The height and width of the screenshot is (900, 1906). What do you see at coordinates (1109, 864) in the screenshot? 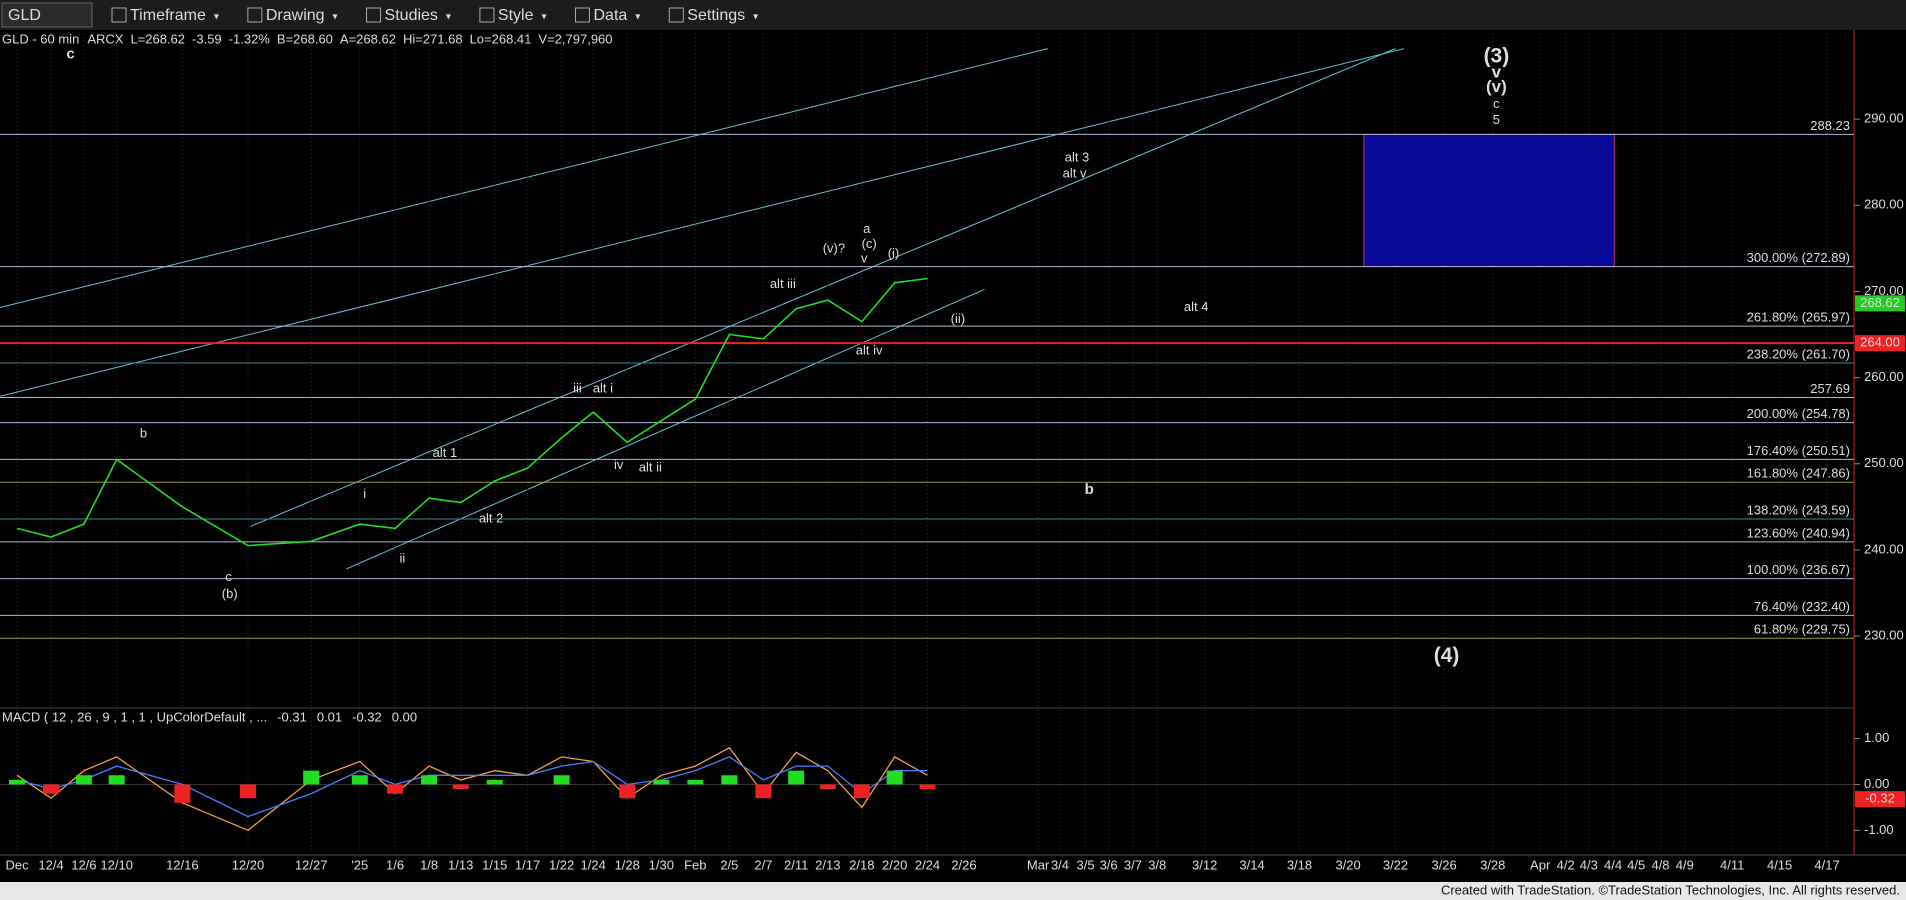
I see `x-tick-label: 3/6` at bounding box center [1109, 864].